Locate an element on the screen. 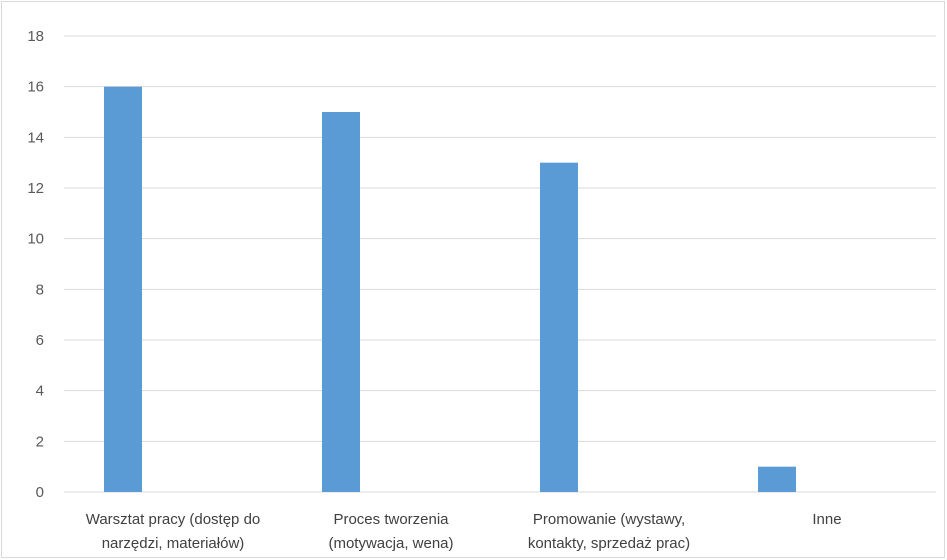 The image size is (947, 560). x-category-label: Inne is located at coordinates (826, 519).